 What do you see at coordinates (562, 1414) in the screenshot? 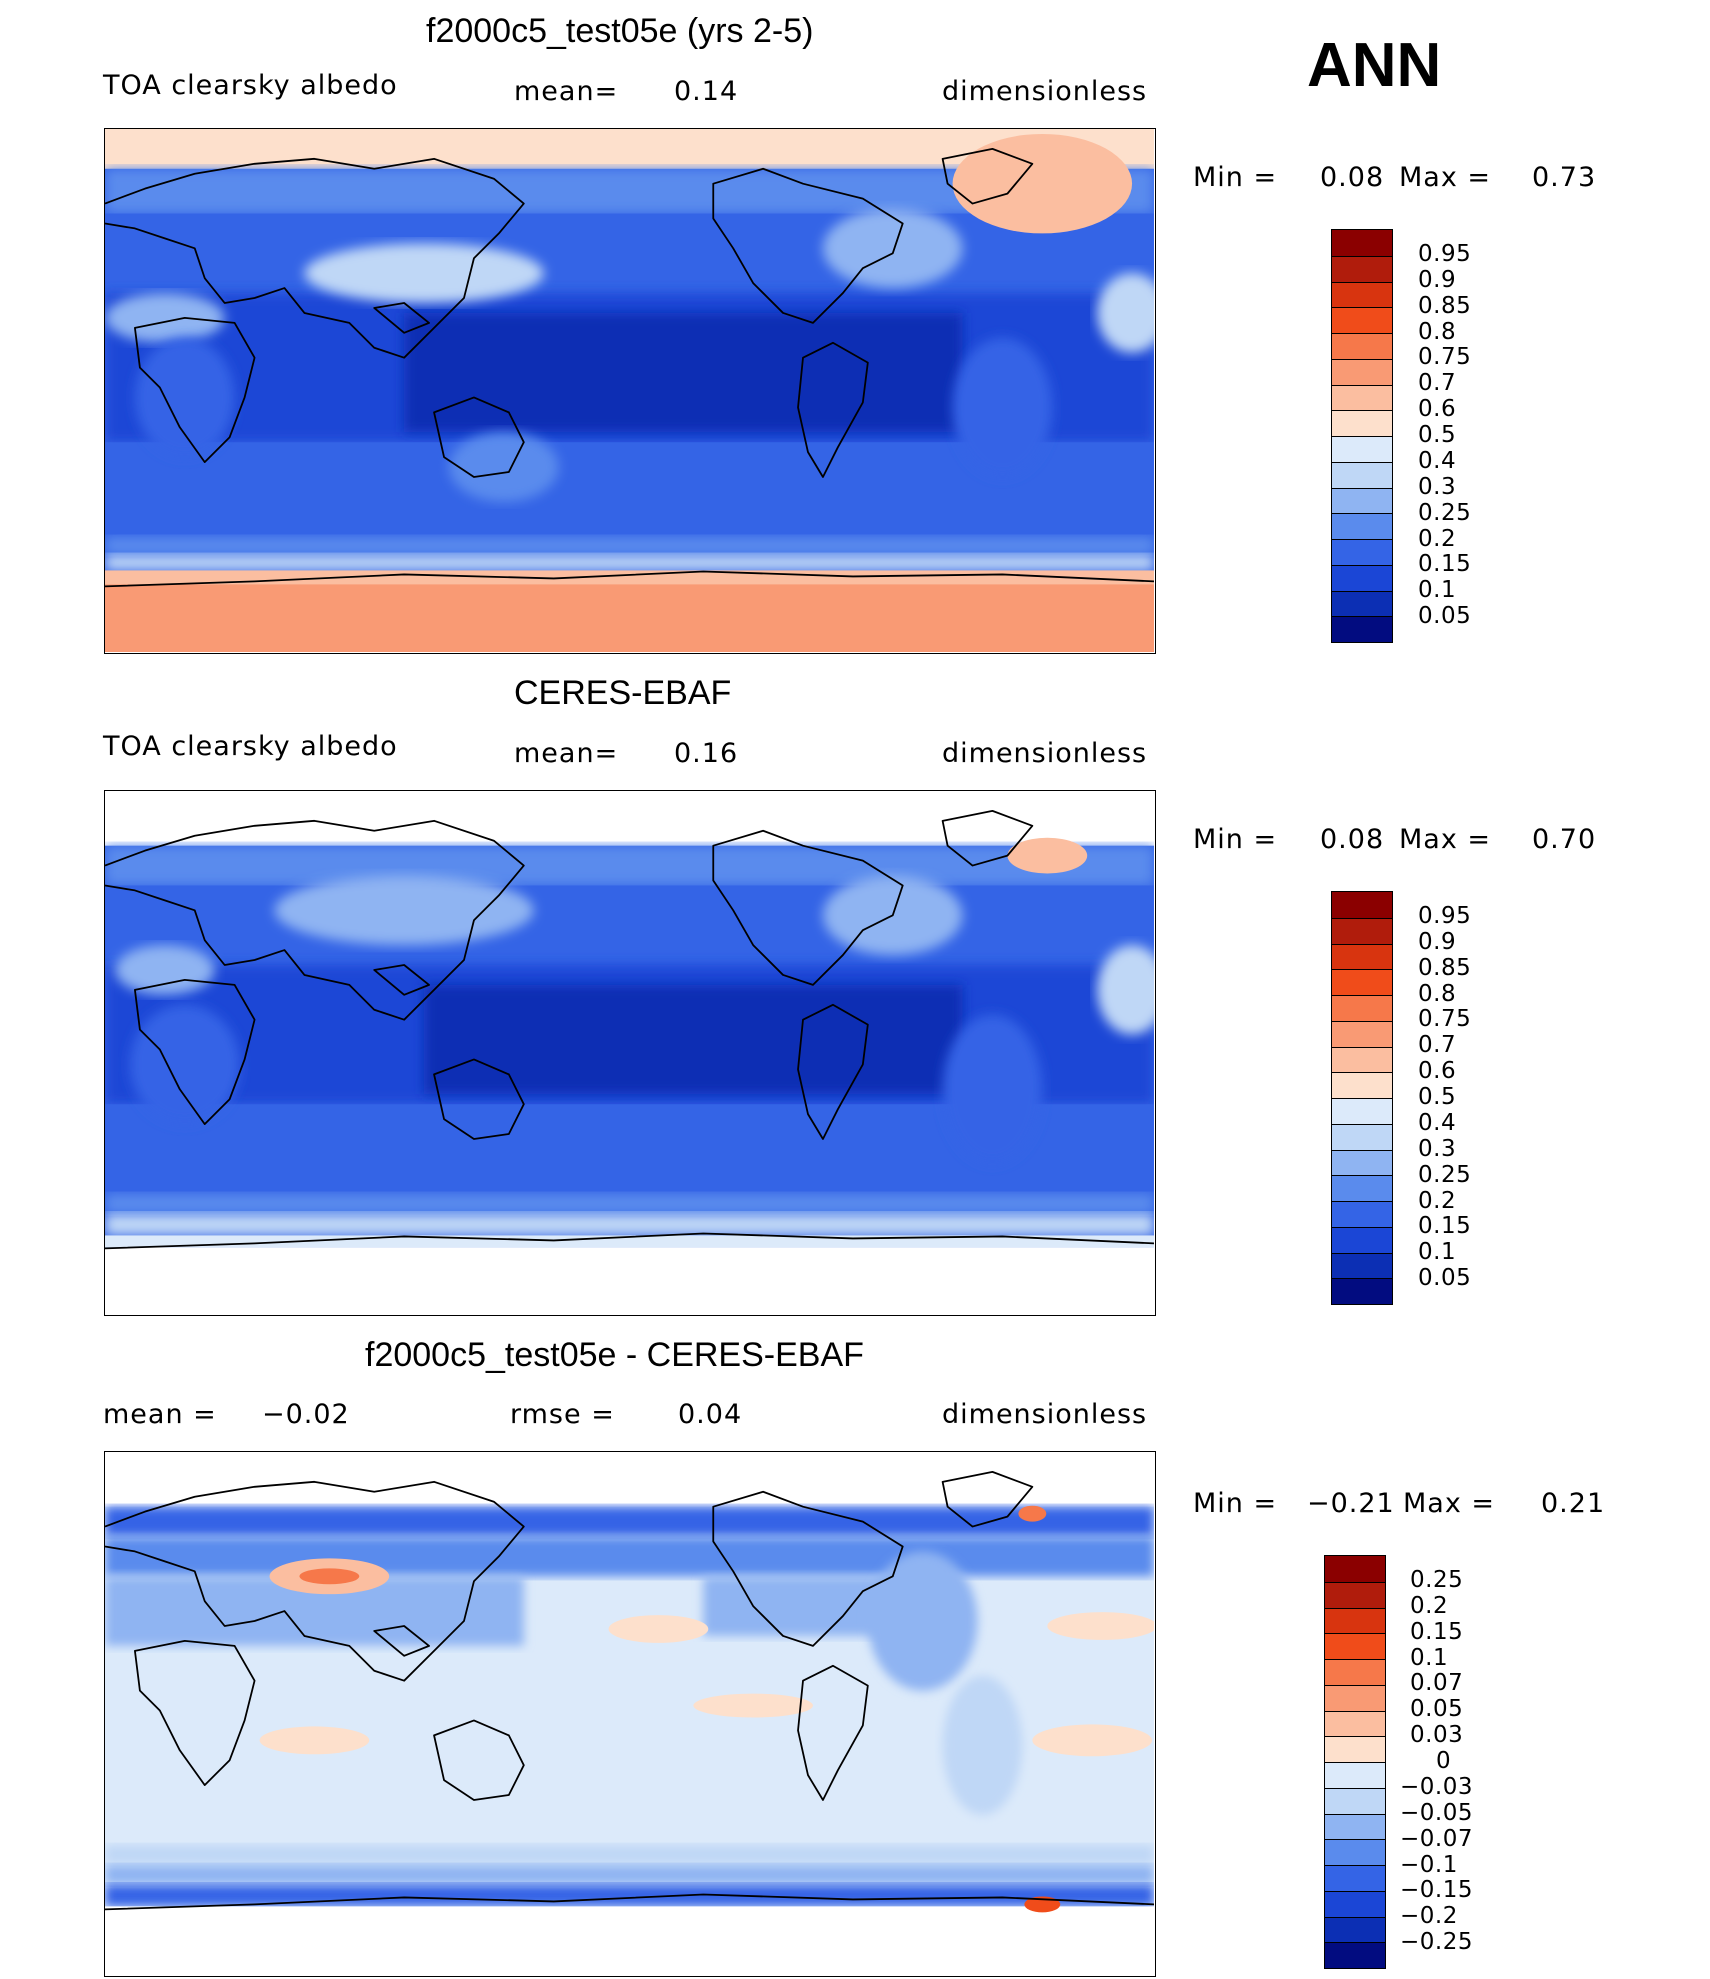
I see `panel-3-rmse-label: rmse =` at bounding box center [562, 1414].